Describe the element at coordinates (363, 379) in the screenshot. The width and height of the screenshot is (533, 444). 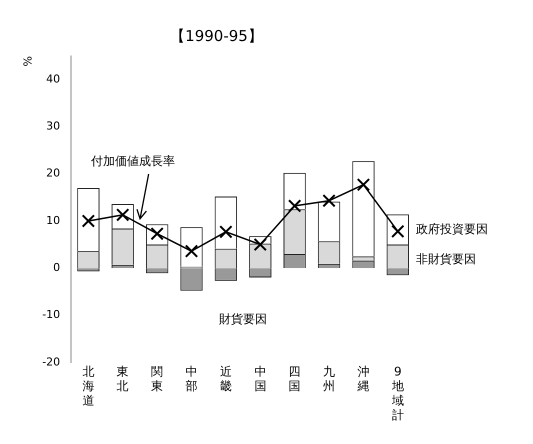
I see `x-tick-label: 沖縄` at that location.